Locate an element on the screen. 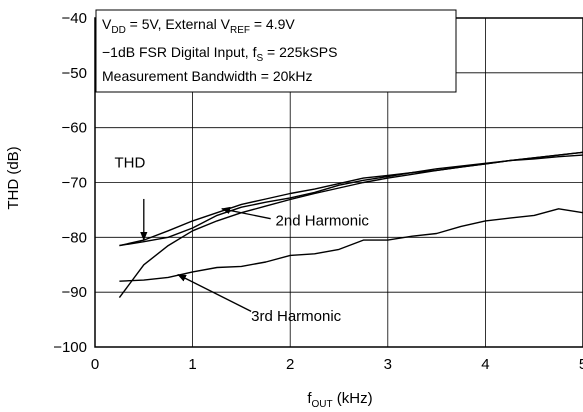 The width and height of the screenshot is (583, 412). condition-line-1: VDD = 5V, External VREF = 4.9V is located at coordinates (198, 26).